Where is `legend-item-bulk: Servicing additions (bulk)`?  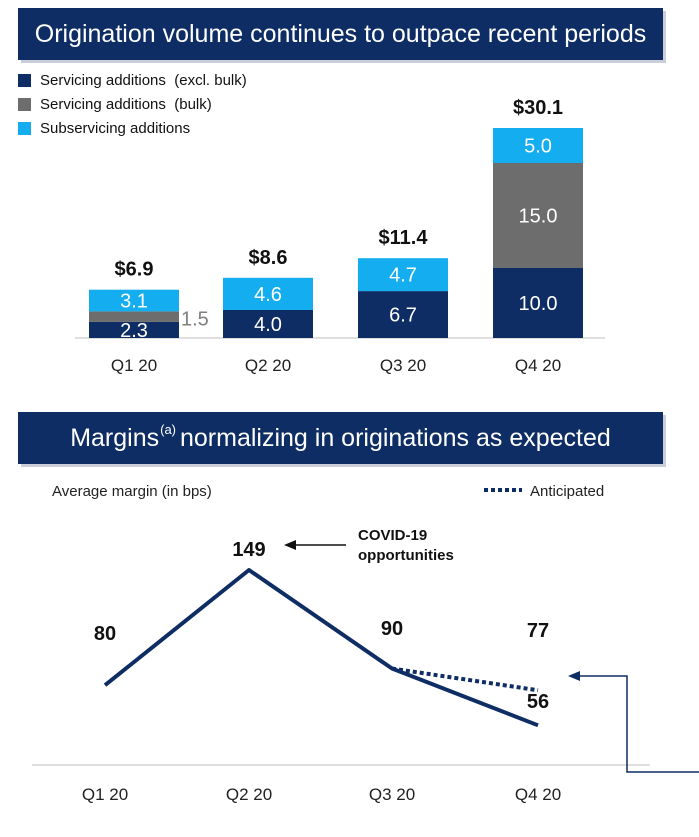
legend-item-bulk: Servicing additions (bulk) is located at coordinates (132, 104).